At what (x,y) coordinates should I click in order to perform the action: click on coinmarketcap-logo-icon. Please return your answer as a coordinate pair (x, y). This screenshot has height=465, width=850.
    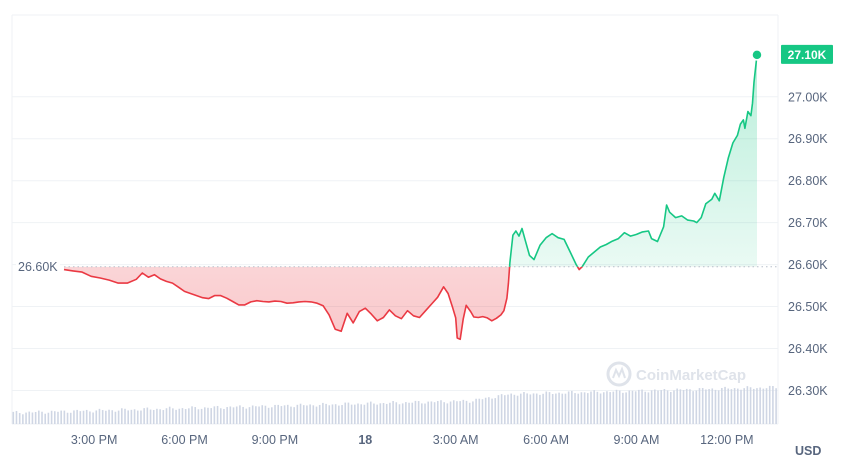
    Looking at the image, I should click on (619, 374).